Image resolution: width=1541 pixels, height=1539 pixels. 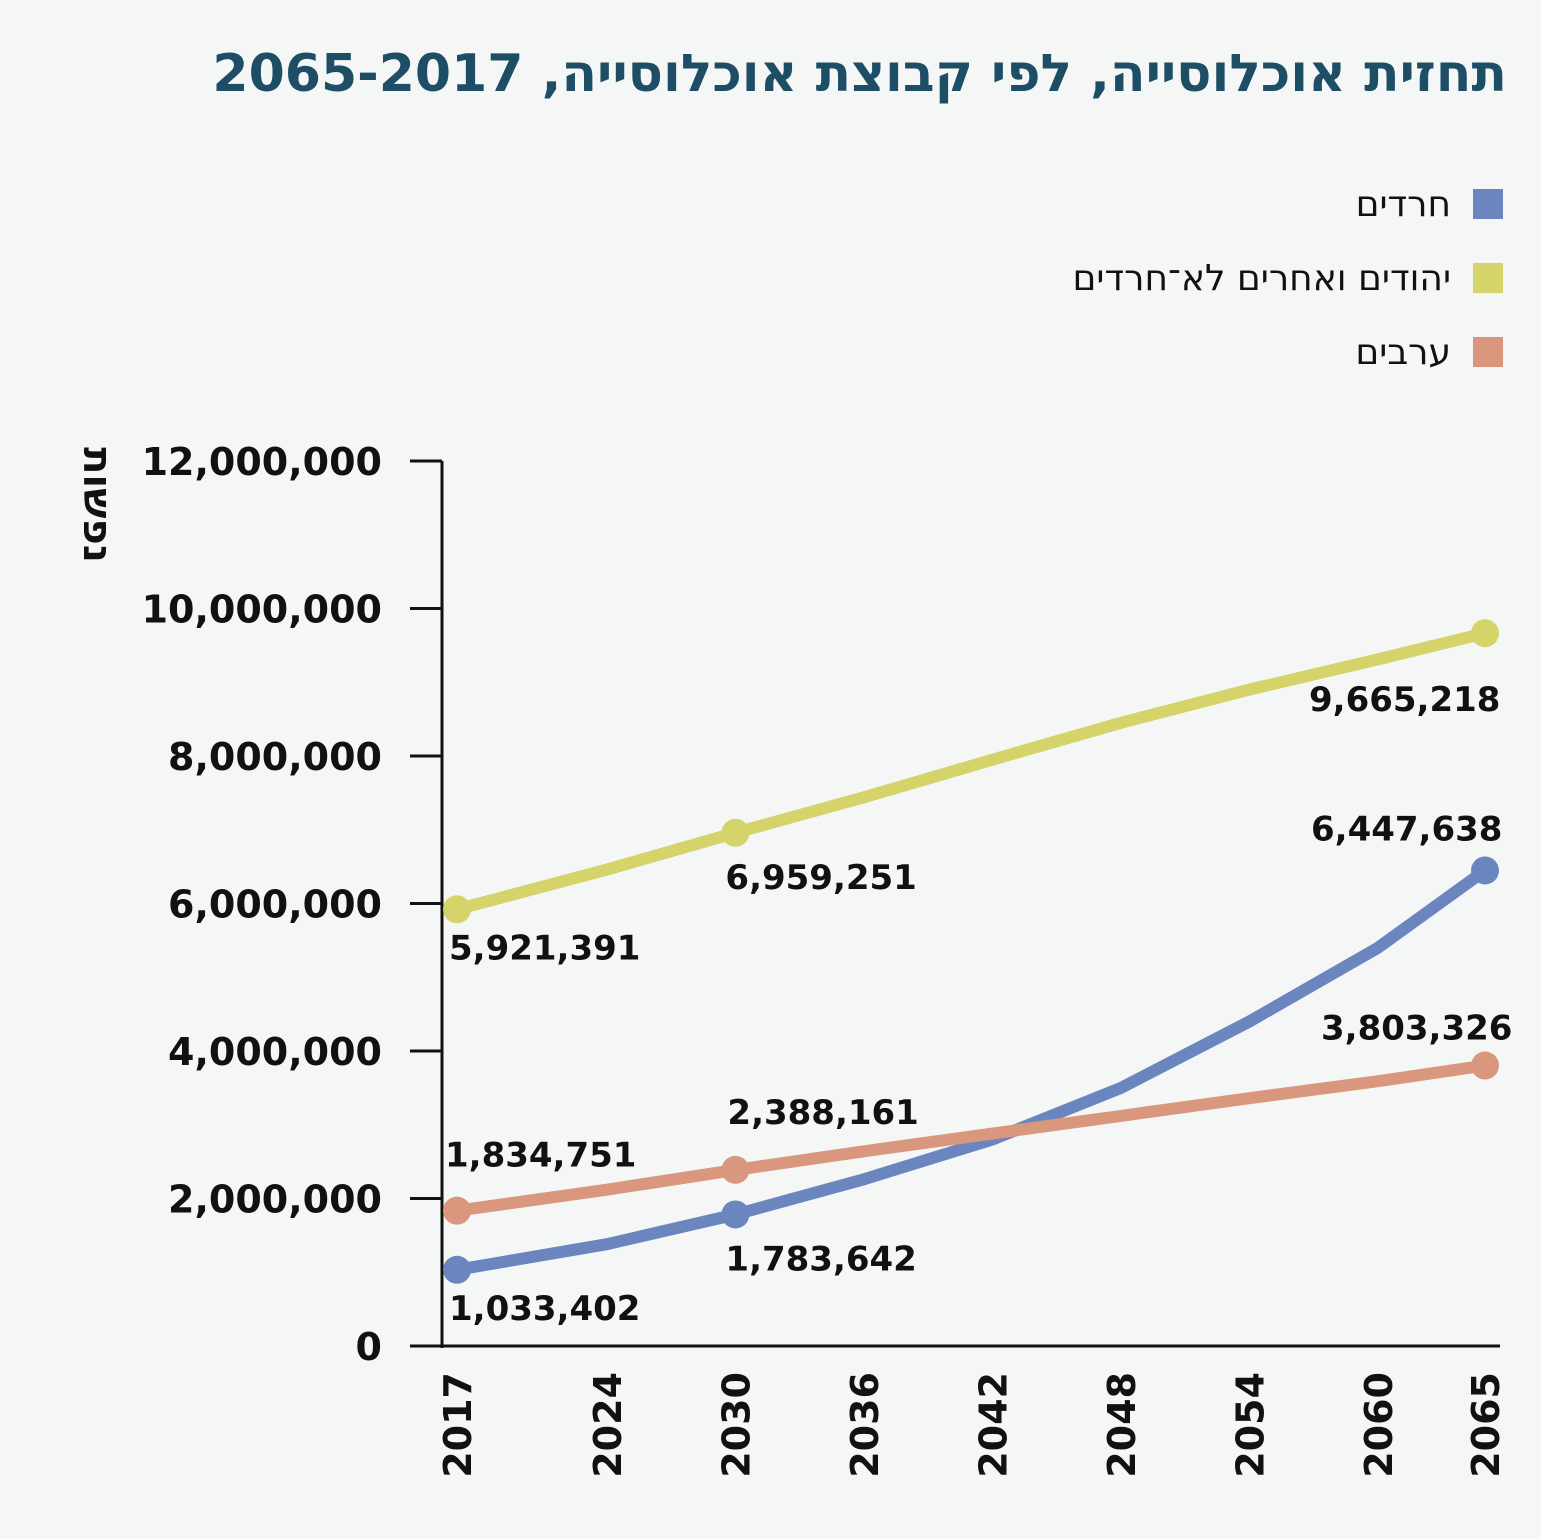 I want to click on legend-swatch-non-haredi-jews, so click(x=1488, y=278).